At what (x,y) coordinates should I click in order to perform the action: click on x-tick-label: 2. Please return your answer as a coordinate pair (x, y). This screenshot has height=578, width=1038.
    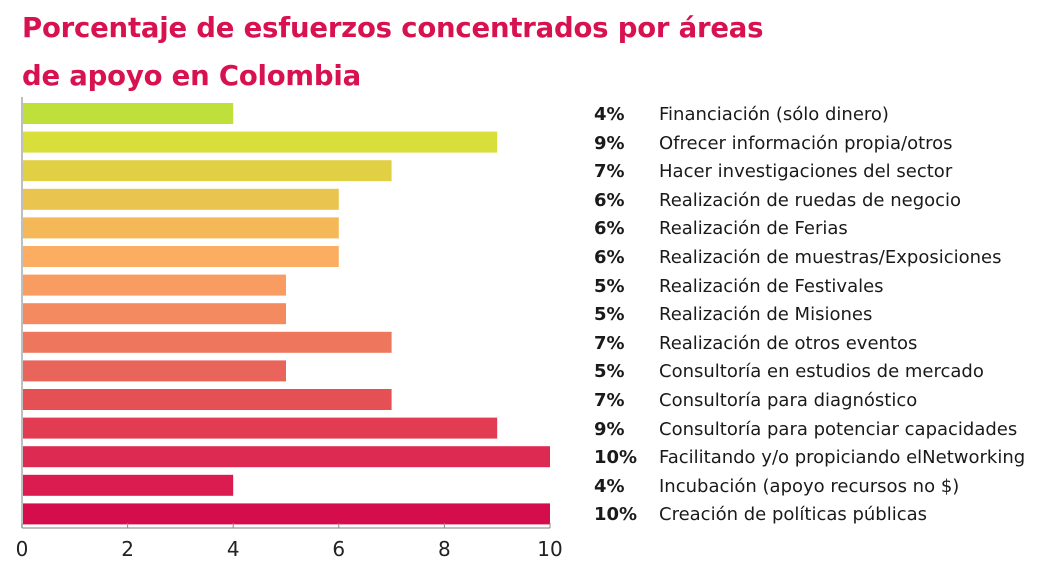
    Looking at the image, I should click on (127, 549).